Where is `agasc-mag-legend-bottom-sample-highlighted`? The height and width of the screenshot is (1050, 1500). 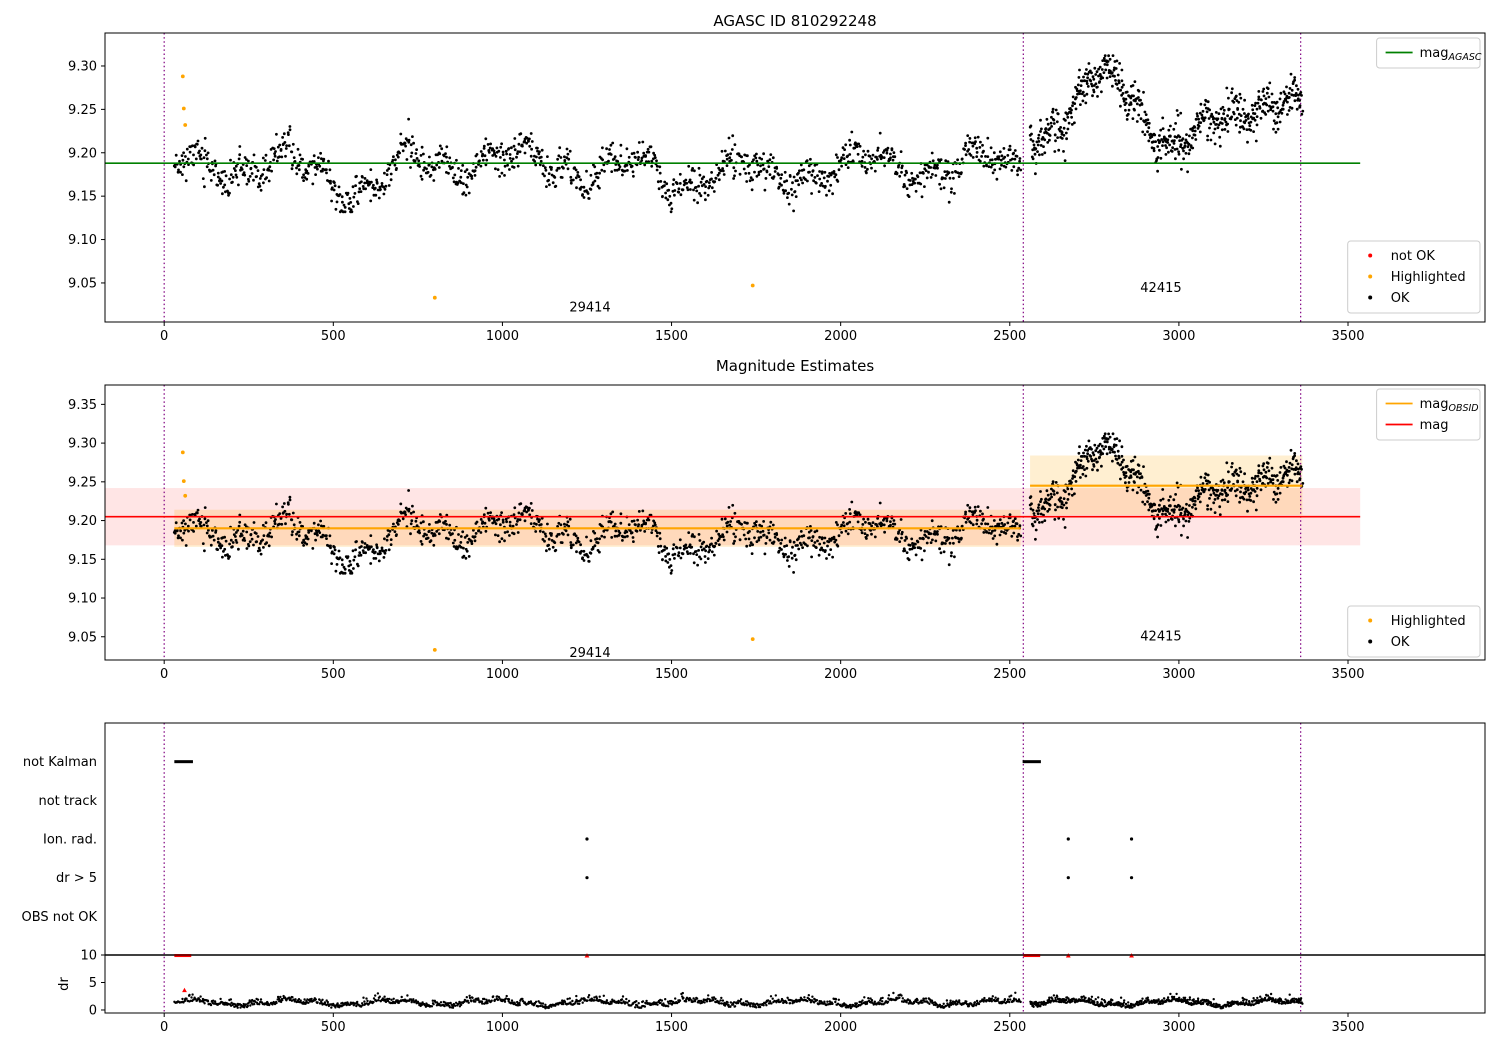
agasc-mag-legend-bottom-sample-highlighted is located at coordinates (1370, 276).